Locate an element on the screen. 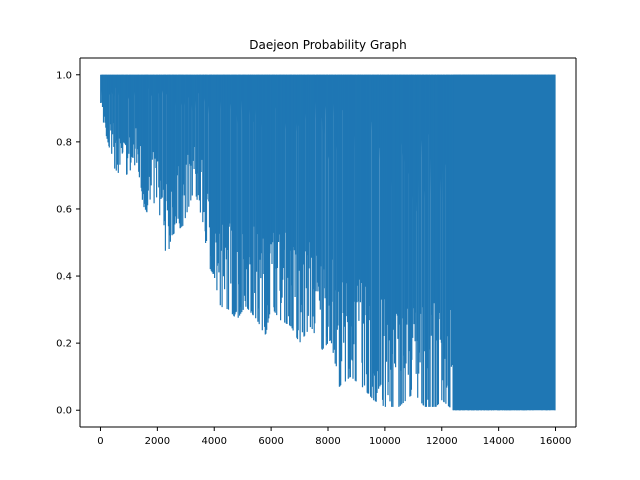  x-tick-label: 16000 is located at coordinates (556, 441).